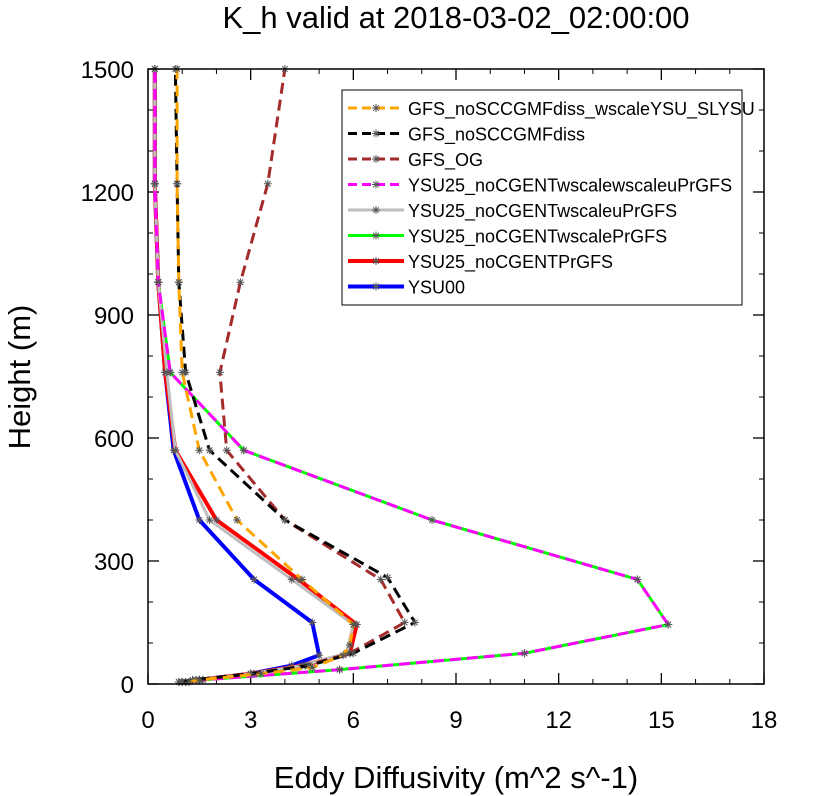 This screenshot has height=796, width=817. What do you see at coordinates (542, 211) in the screenshot?
I see `legend-label: YSU25_noCGENTwscaleuPrGFS` at bounding box center [542, 211].